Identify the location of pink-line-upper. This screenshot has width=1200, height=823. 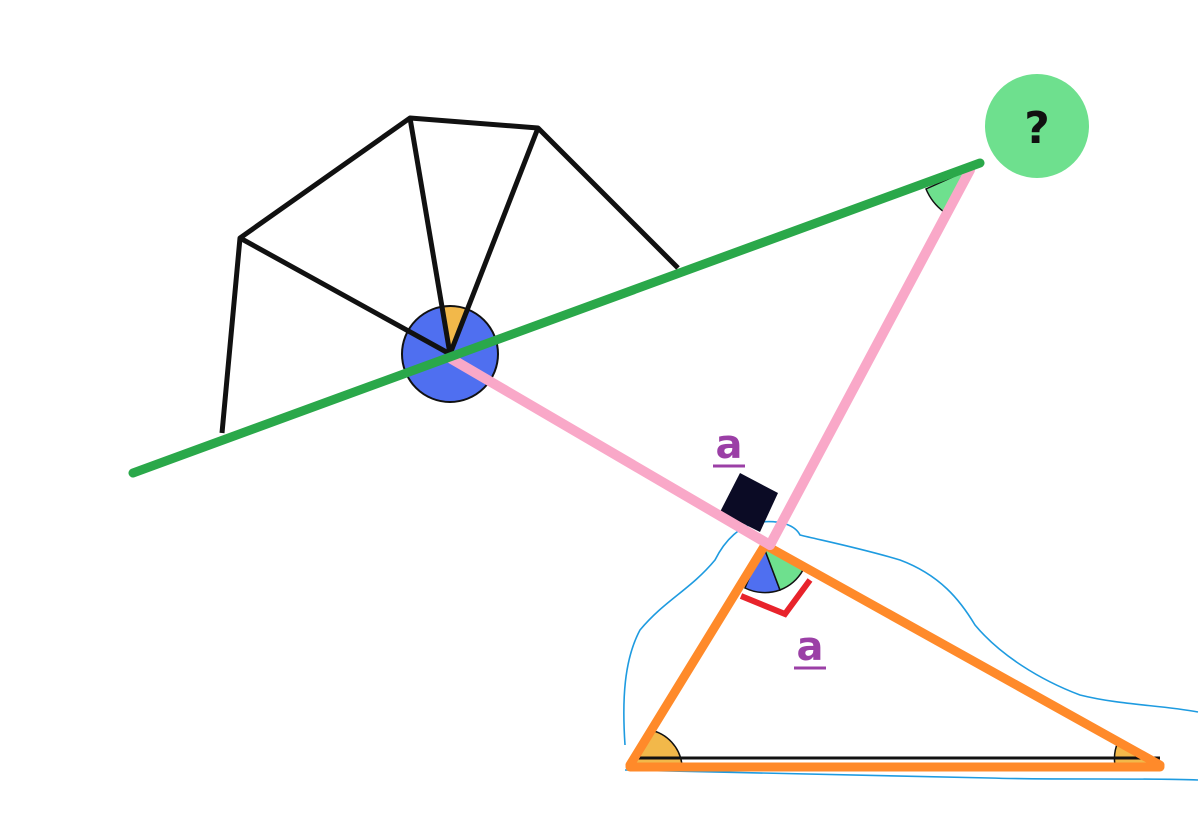
(870, 357).